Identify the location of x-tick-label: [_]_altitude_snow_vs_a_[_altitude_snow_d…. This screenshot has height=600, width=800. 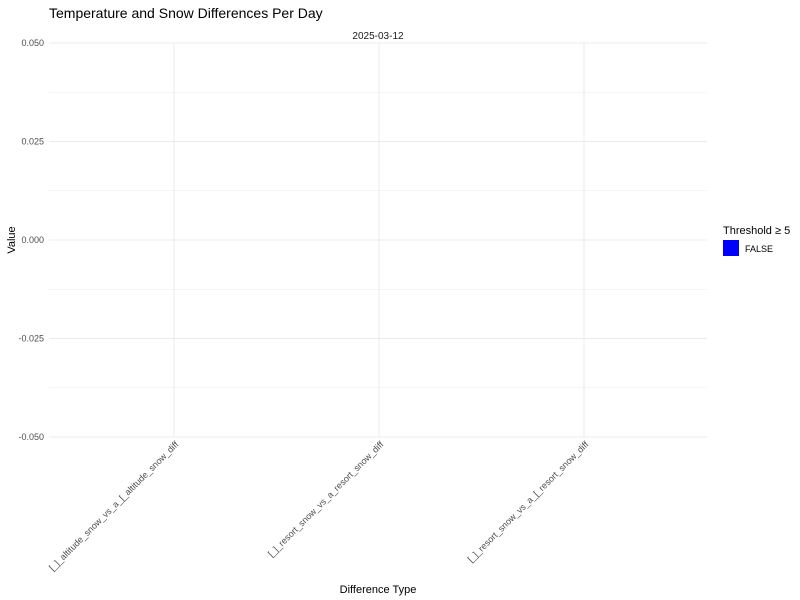
(114, 506).